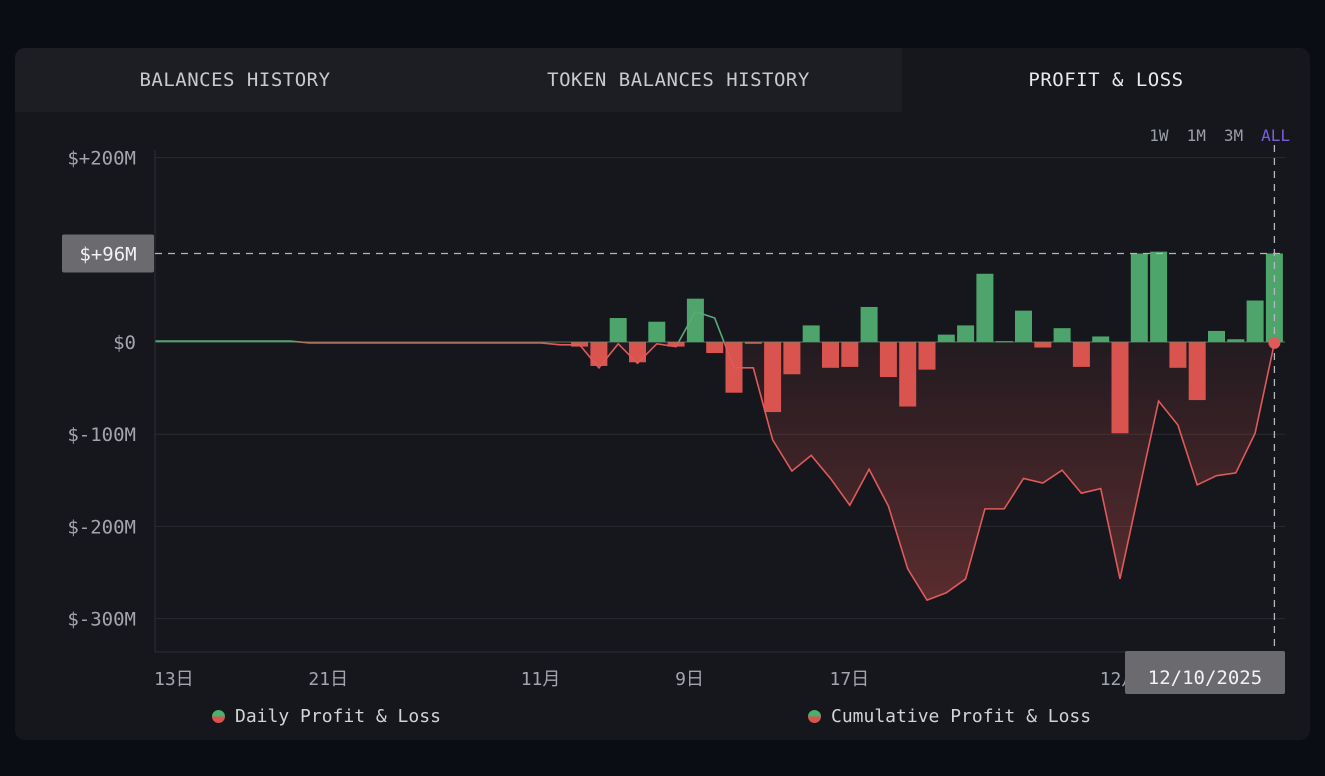 The width and height of the screenshot is (1325, 776). Describe the element at coordinates (1205, 678) in the screenshot. I see `crosshair-date-label: 12/10/2025` at that location.